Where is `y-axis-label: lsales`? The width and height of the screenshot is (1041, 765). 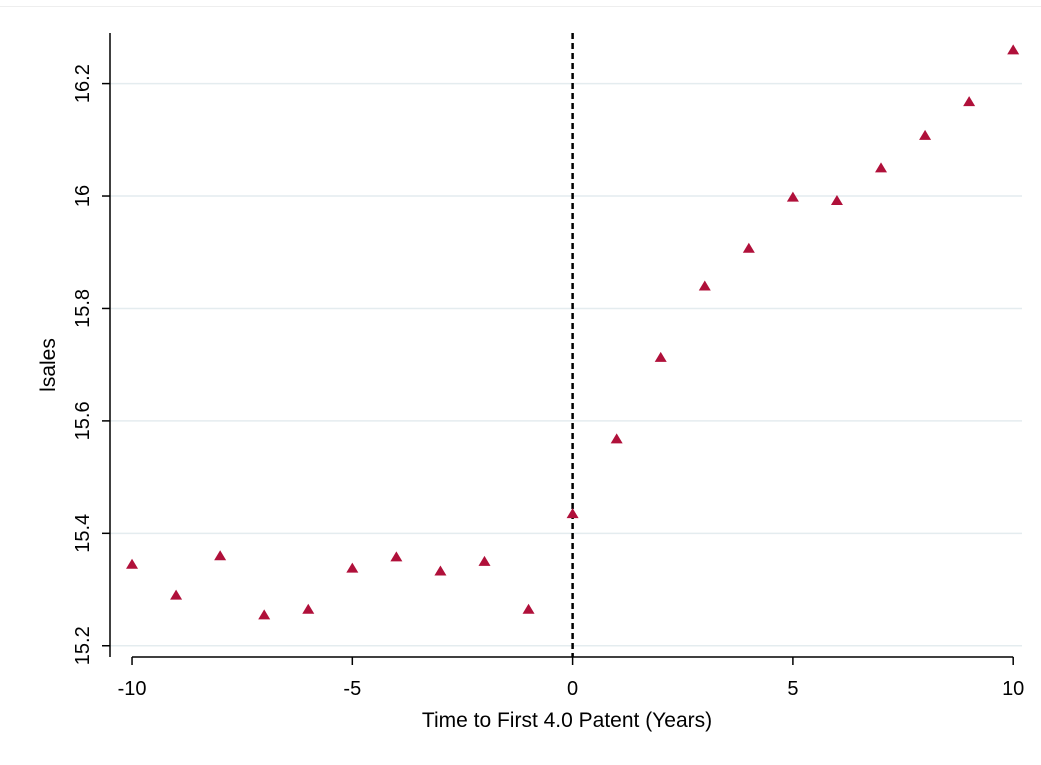
y-axis-label: lsales is located at coordinates (48, 365).